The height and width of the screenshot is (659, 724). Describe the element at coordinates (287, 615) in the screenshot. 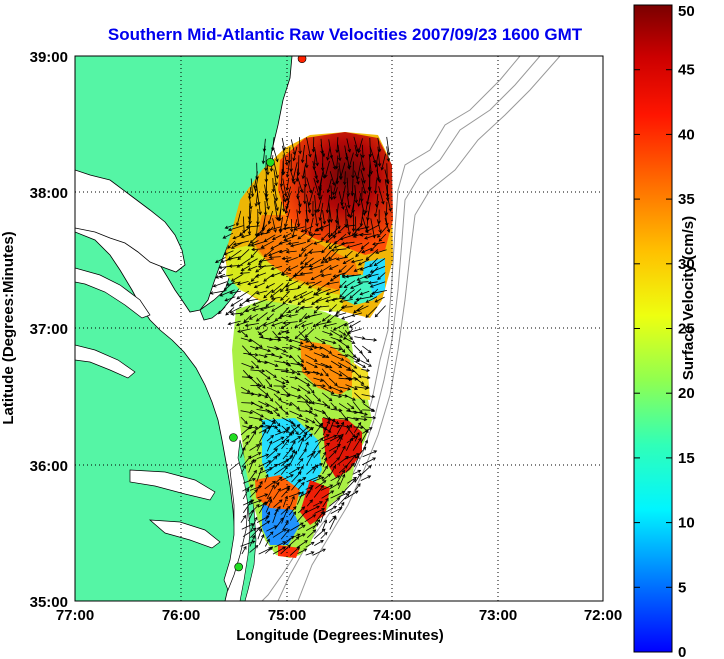

I see `x-tick-label: 75:00` at that location.